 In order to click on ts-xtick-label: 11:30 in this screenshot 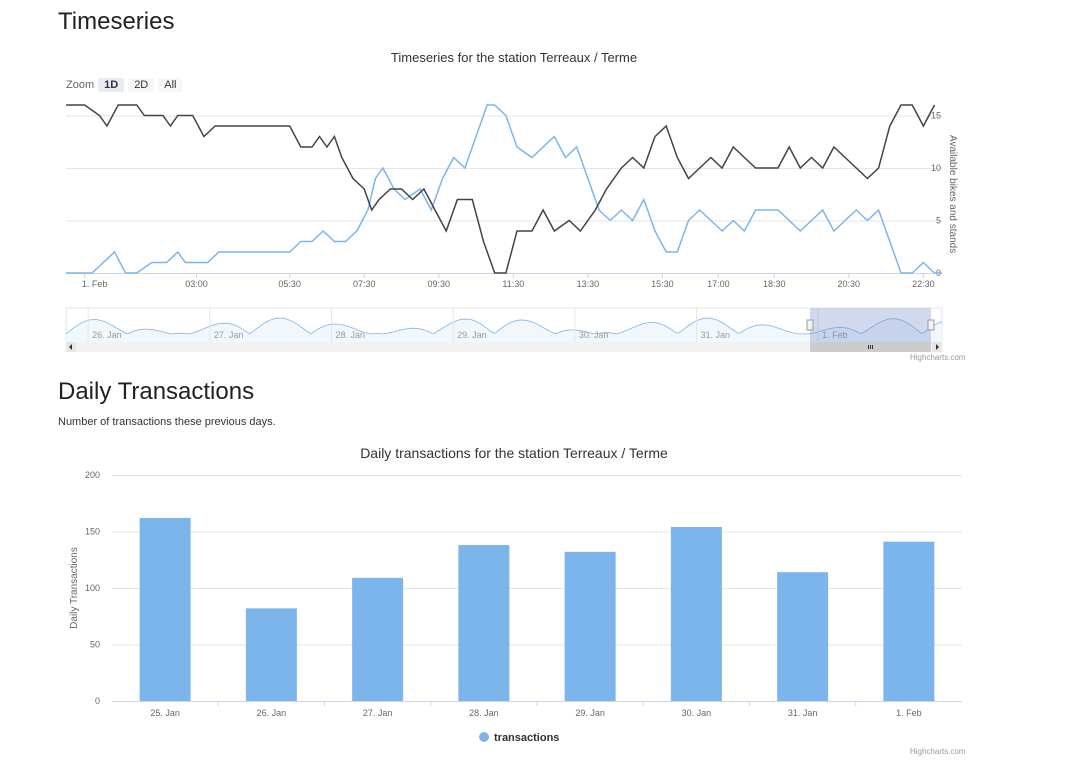, I will do `click(513, 284)`.